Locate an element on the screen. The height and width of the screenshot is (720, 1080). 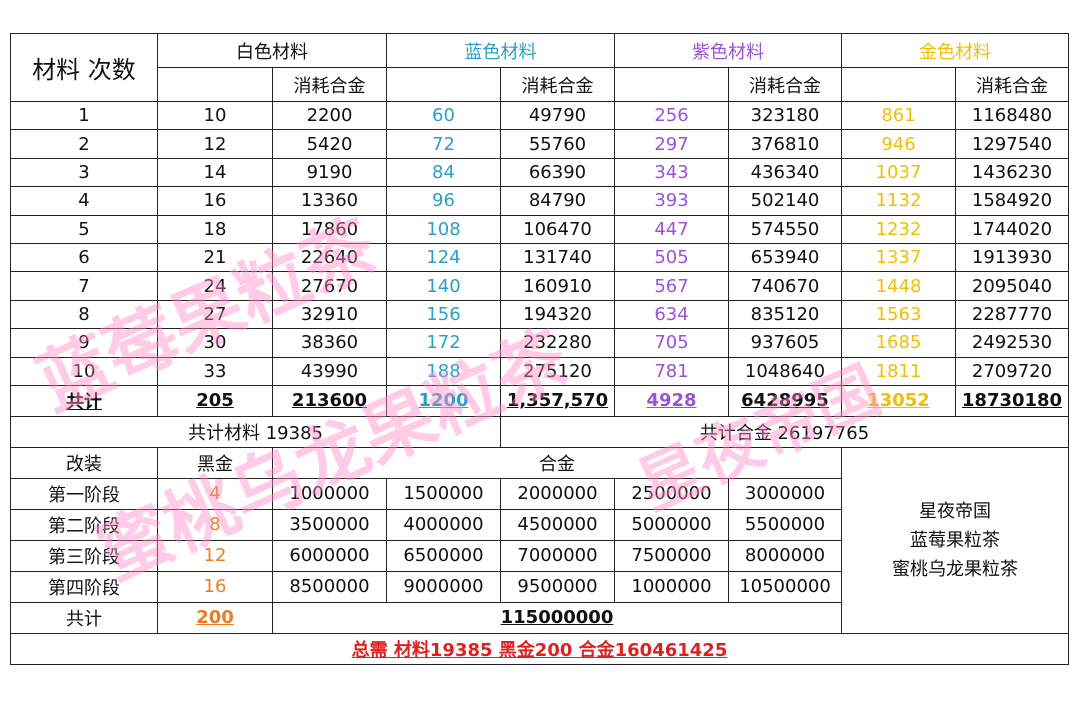
value-cell: 55760 is located at coordinates (557, 144).